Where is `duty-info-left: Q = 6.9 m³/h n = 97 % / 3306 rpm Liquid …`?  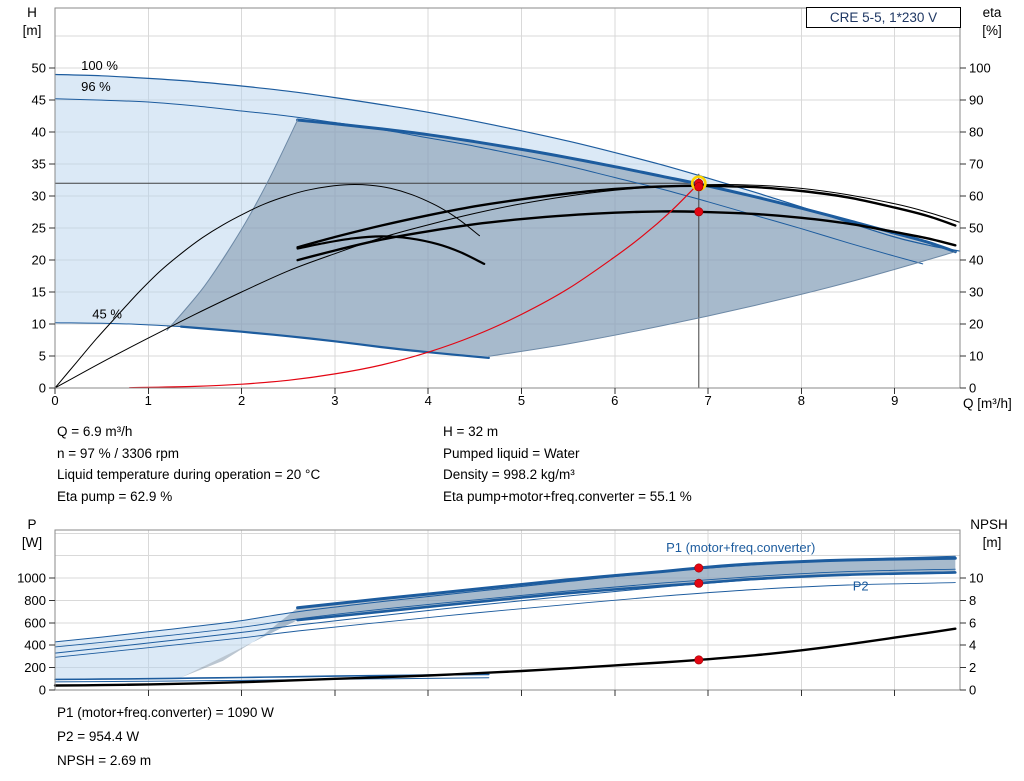
duty-info-left: Q = 6.9 m³/h n = 97 % / 3306 rpm Liquid … is located at coordinates (188, 464).